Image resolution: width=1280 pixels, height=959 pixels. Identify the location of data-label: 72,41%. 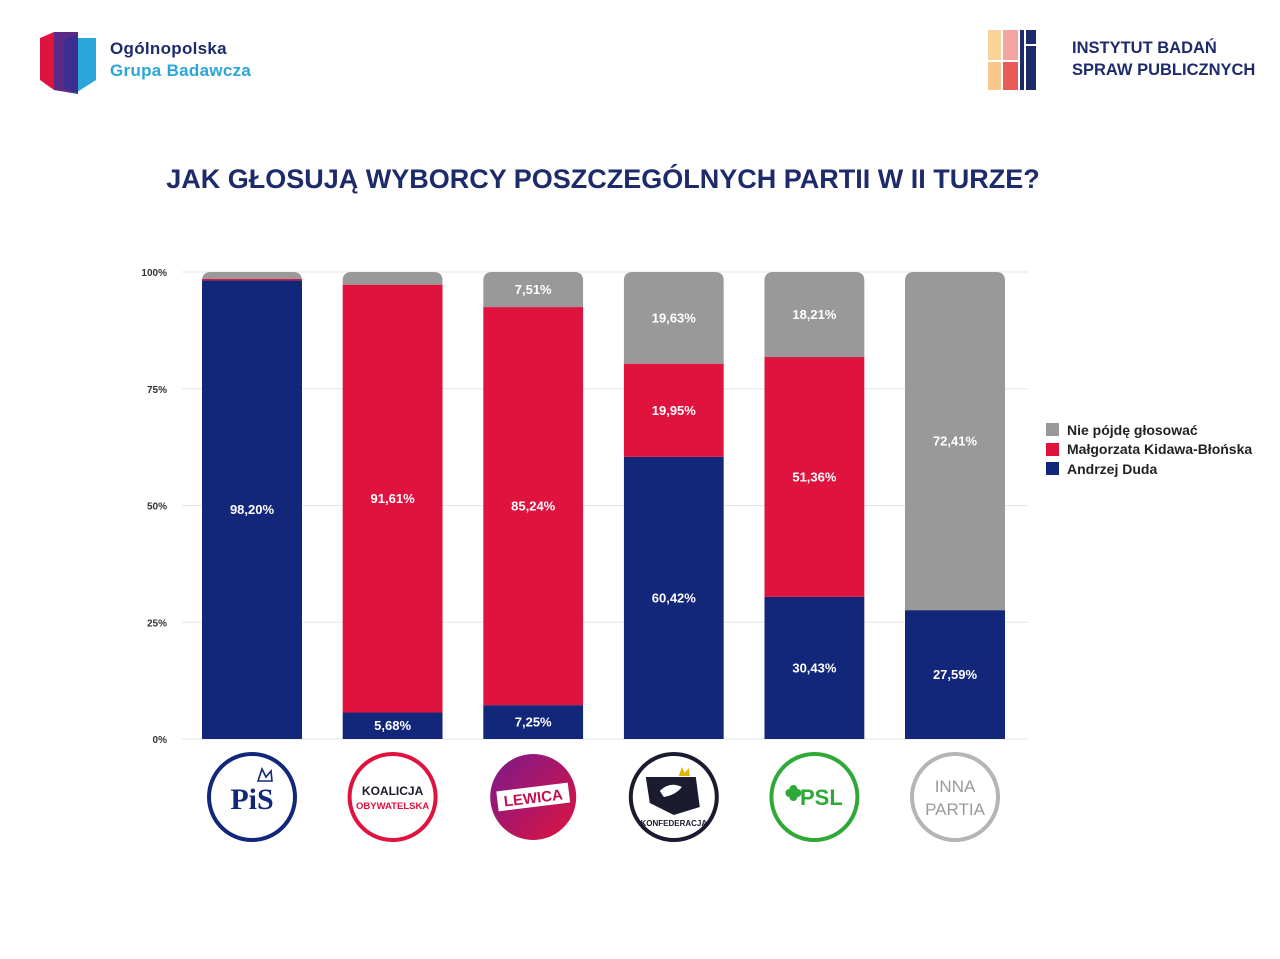
(955, 441).